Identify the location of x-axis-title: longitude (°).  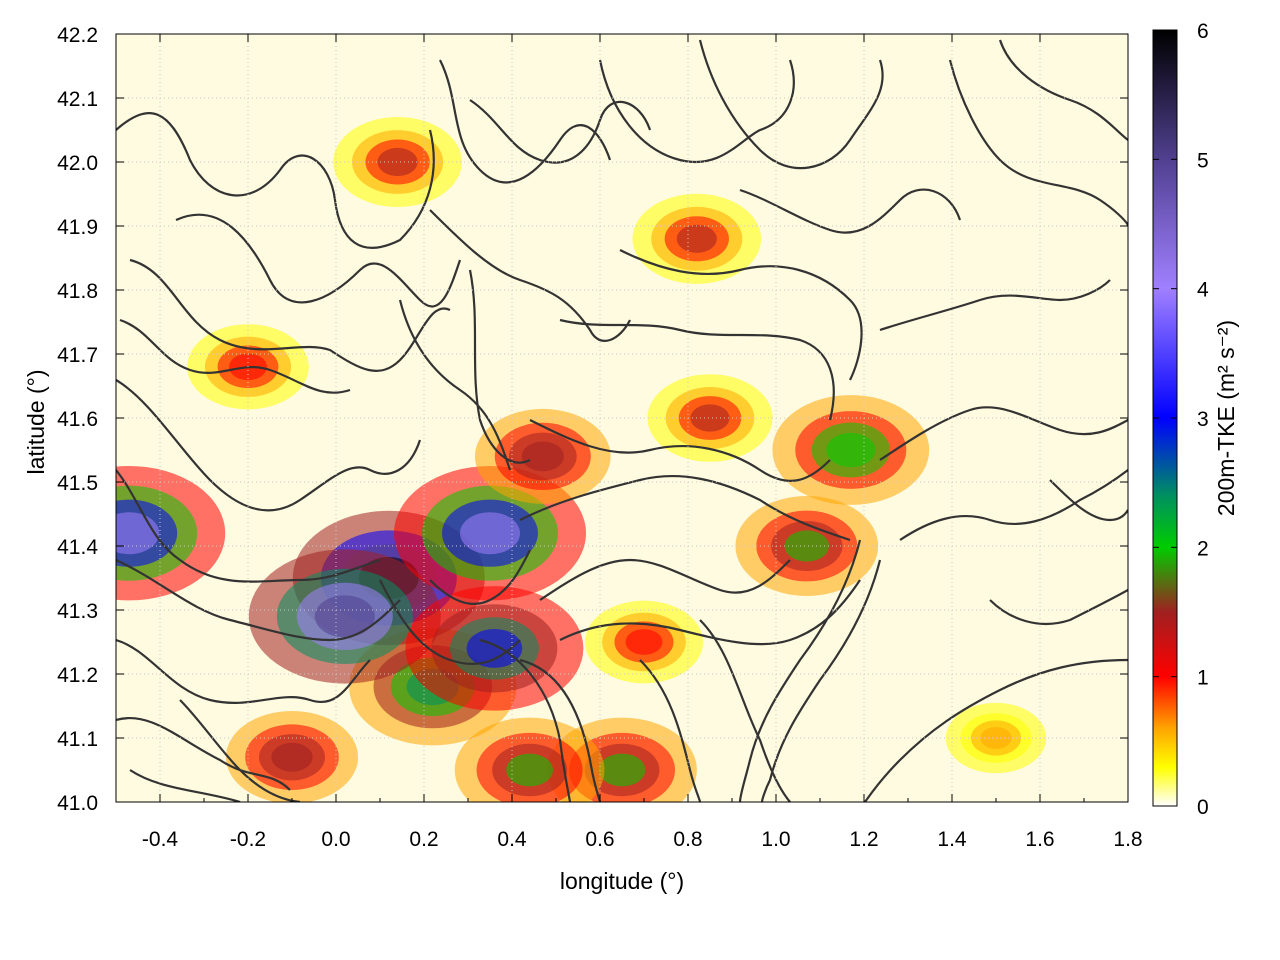
(622, 881).